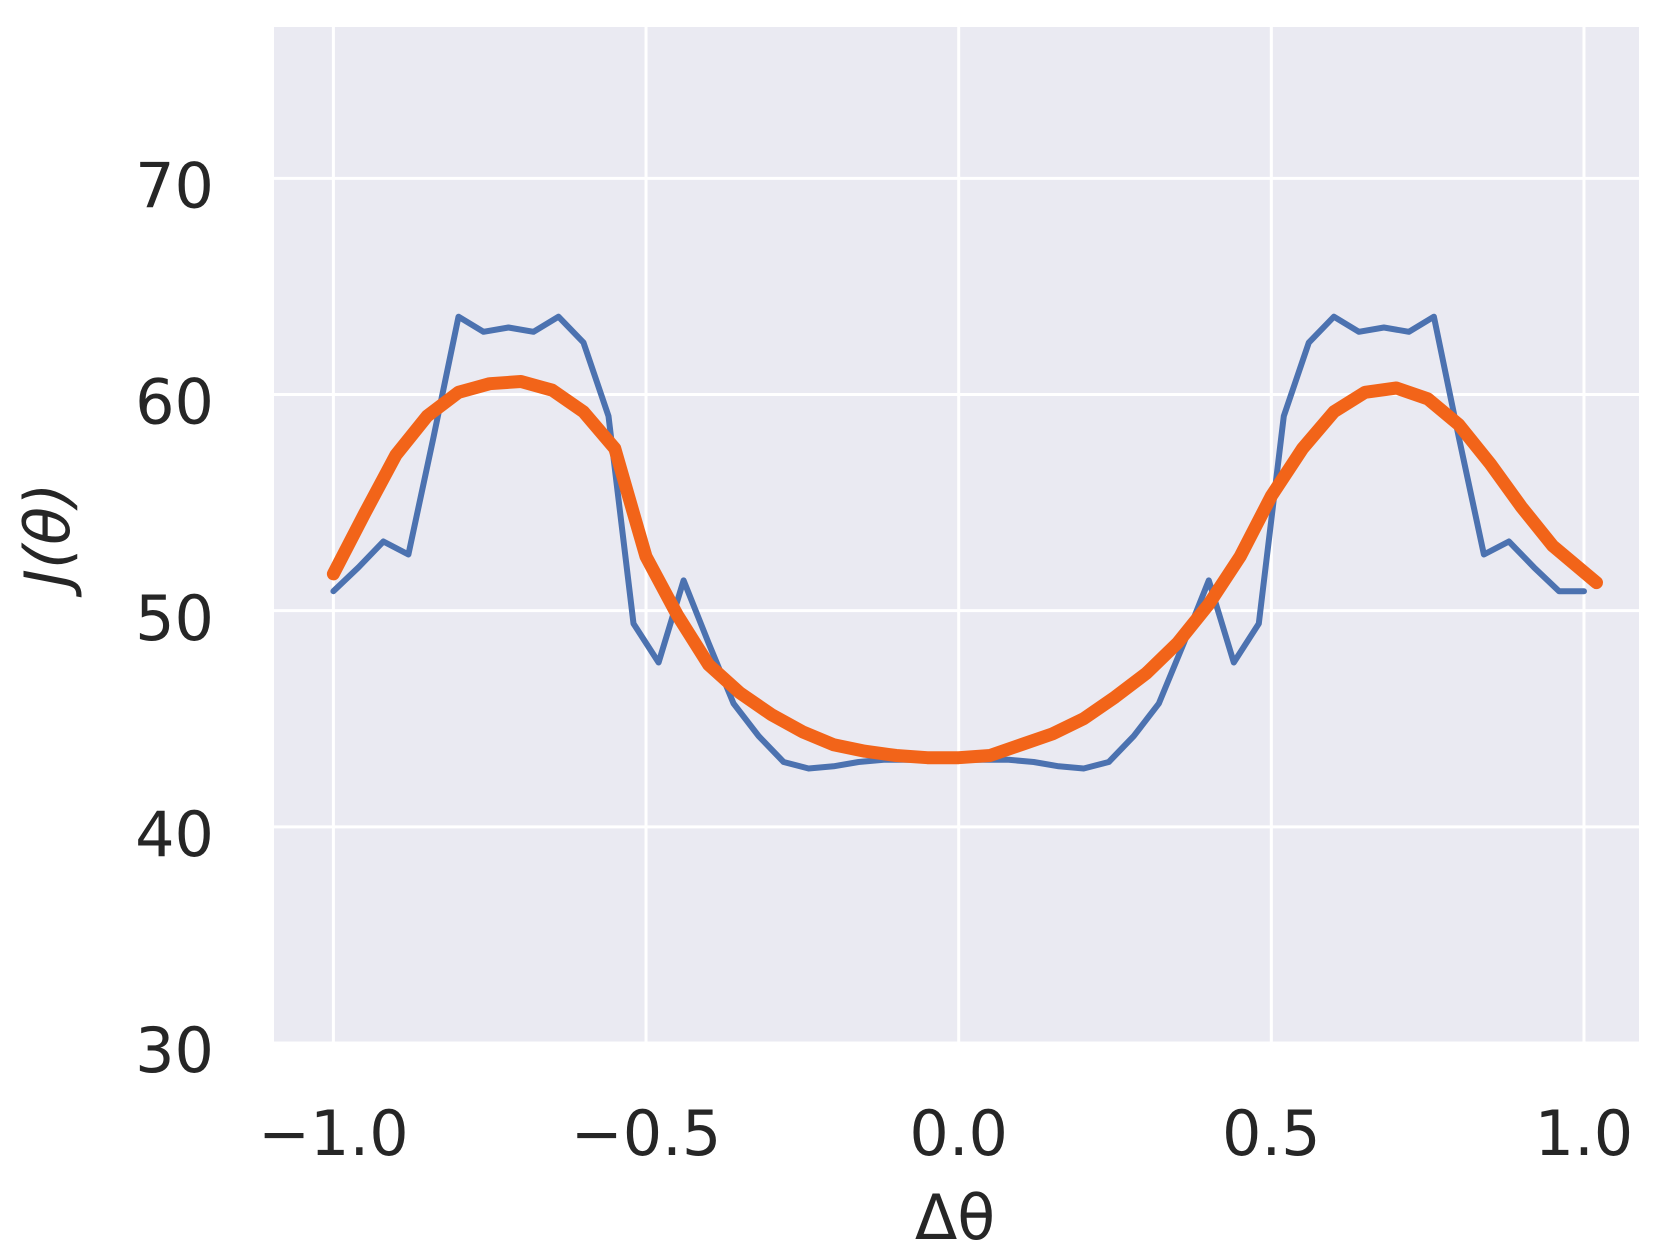 The image size is (1678, 1255). What do you see at coordinates (955, 1217) in the screenshot?
I see `x-axis-label: Δθ` at bounding box center [955, 1217].